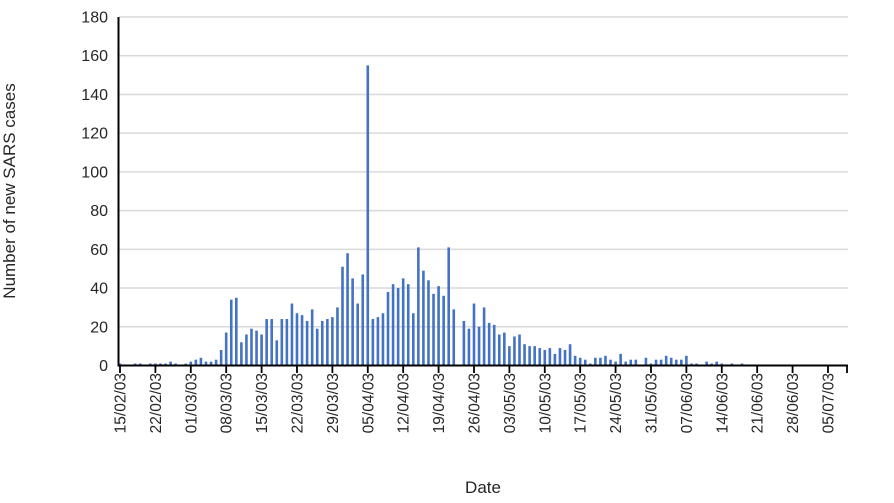  Describe the element at coordinates (581, 403) in the screenshot. I see `x-tick-label: 17/05/03` at that location.